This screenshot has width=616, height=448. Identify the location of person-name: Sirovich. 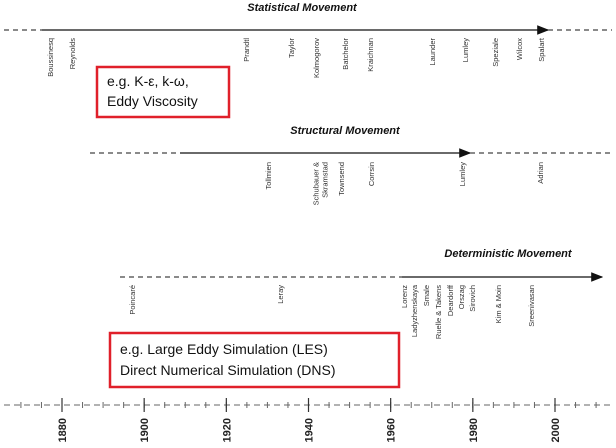
(472, 298).